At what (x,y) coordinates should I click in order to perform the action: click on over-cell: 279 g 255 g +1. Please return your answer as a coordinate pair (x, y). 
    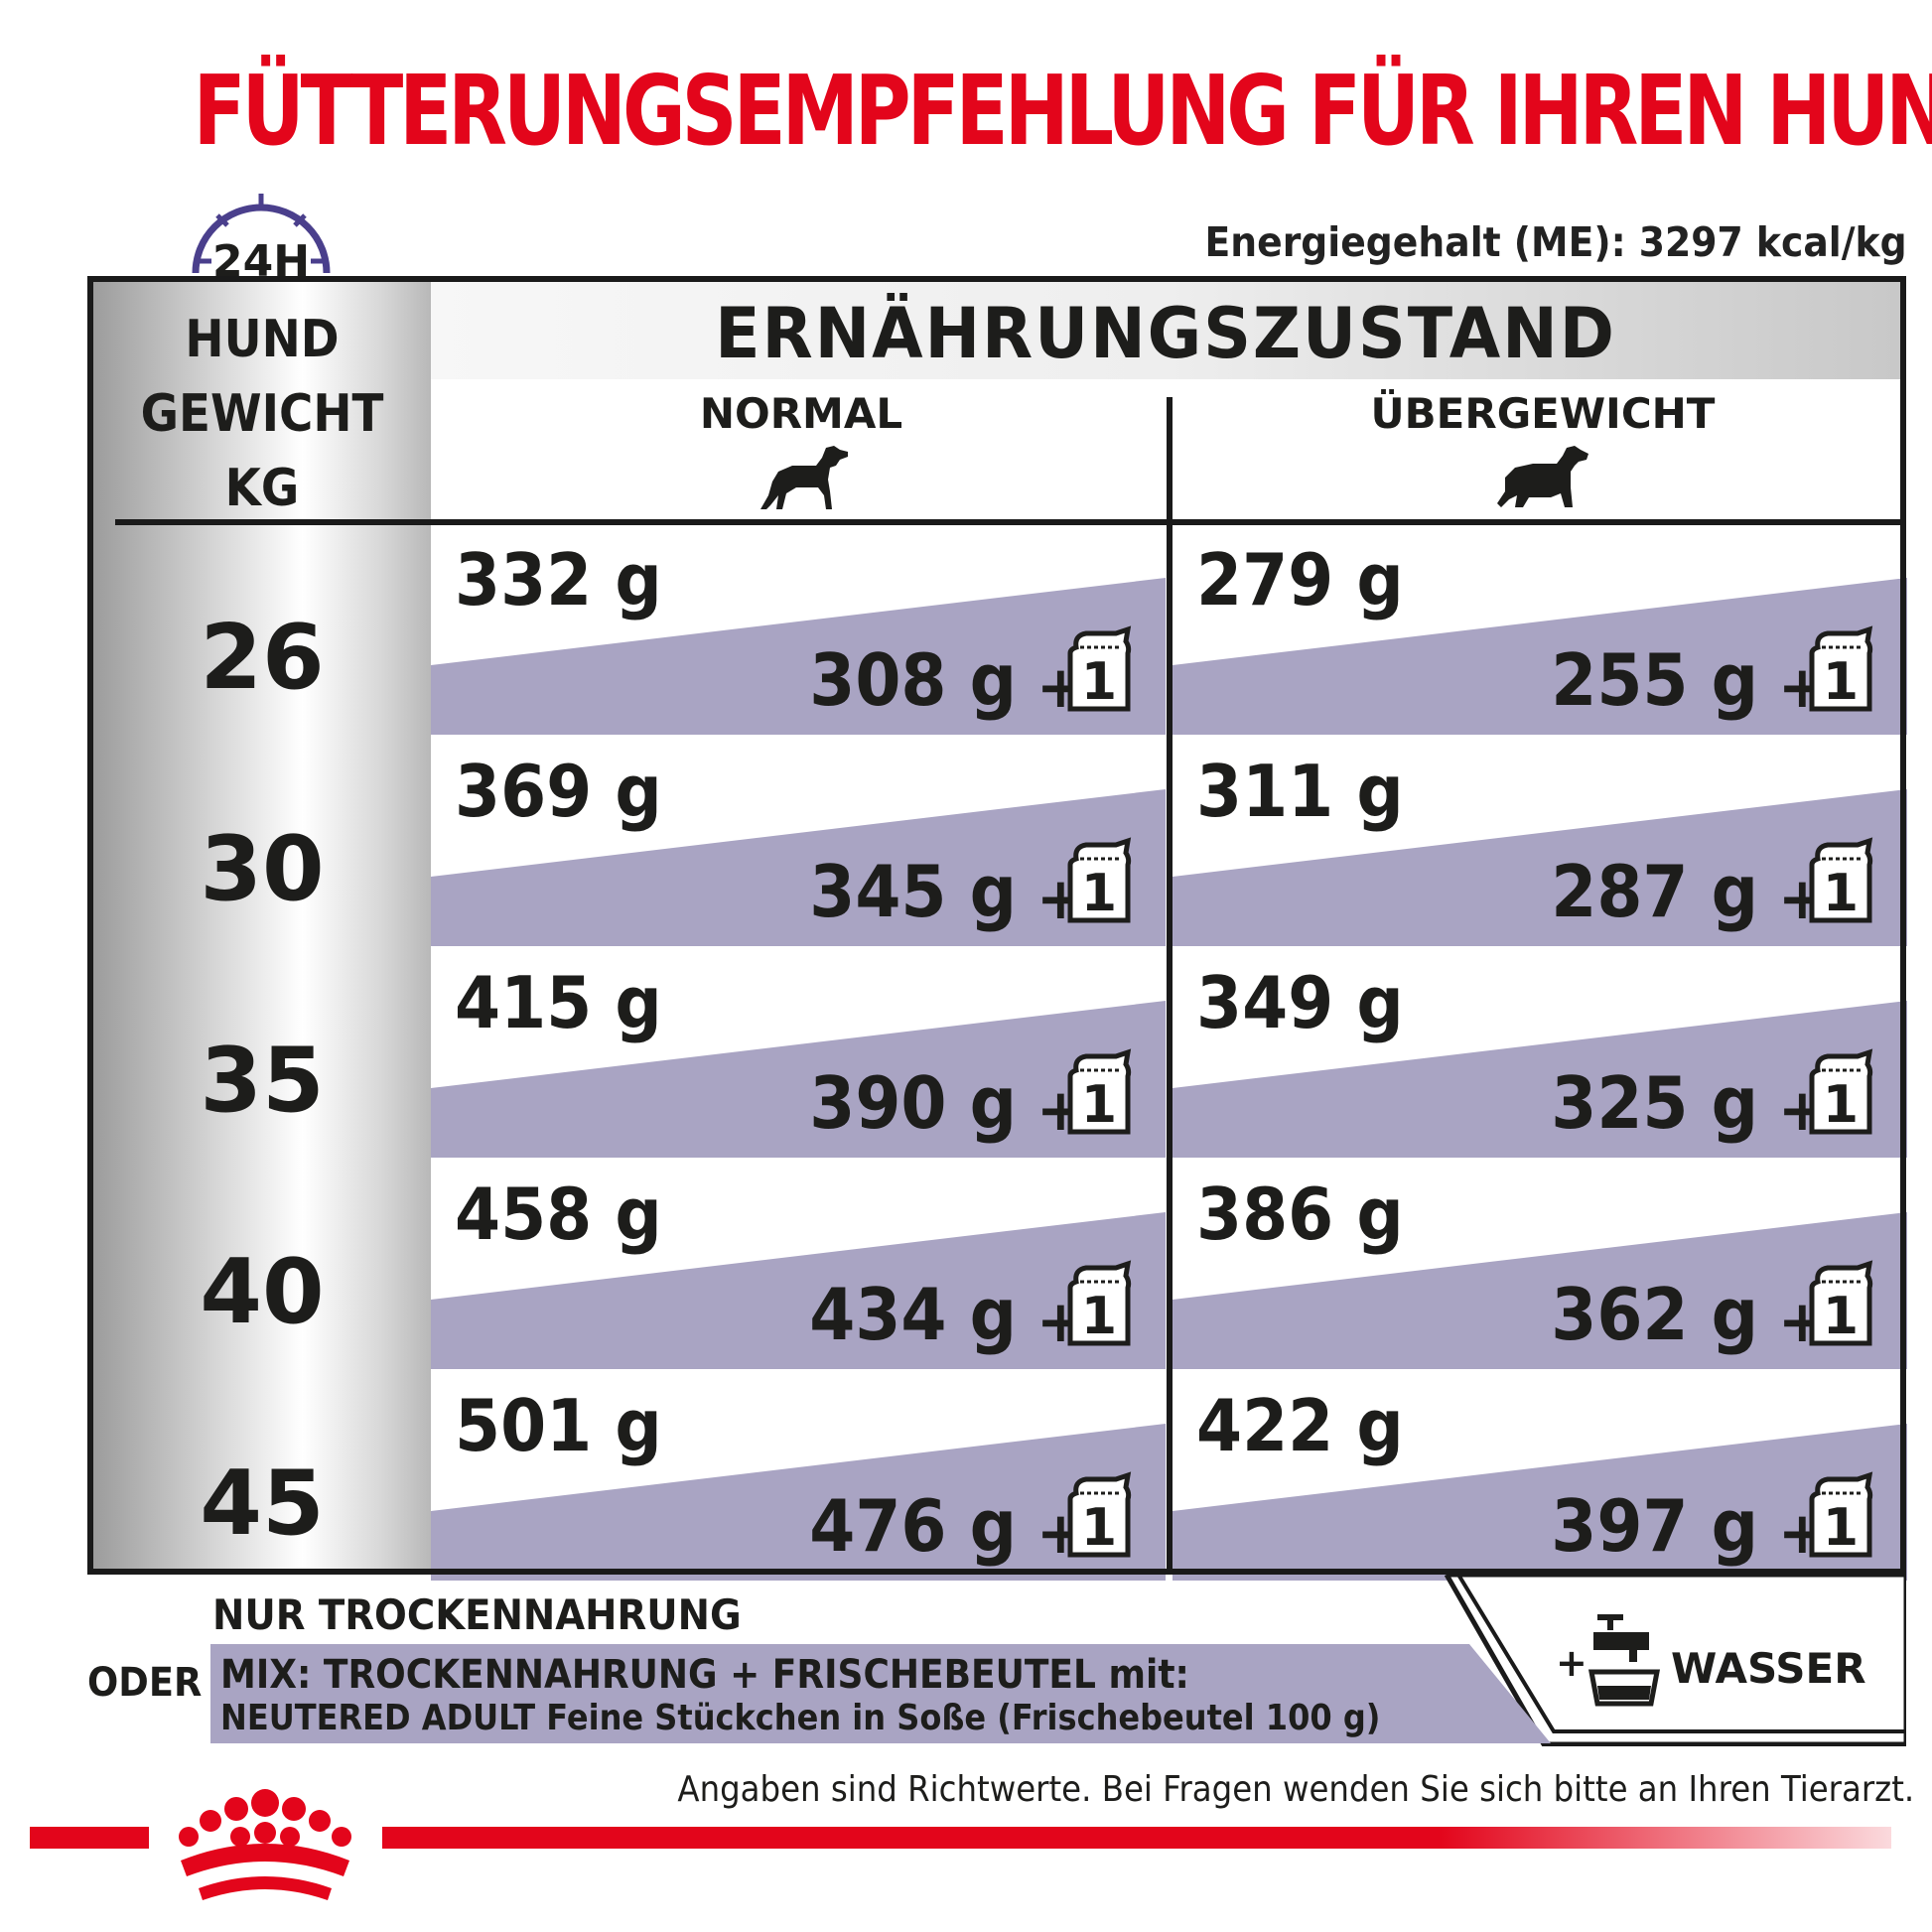
    Looking at the image, I should click on (1540, 630).